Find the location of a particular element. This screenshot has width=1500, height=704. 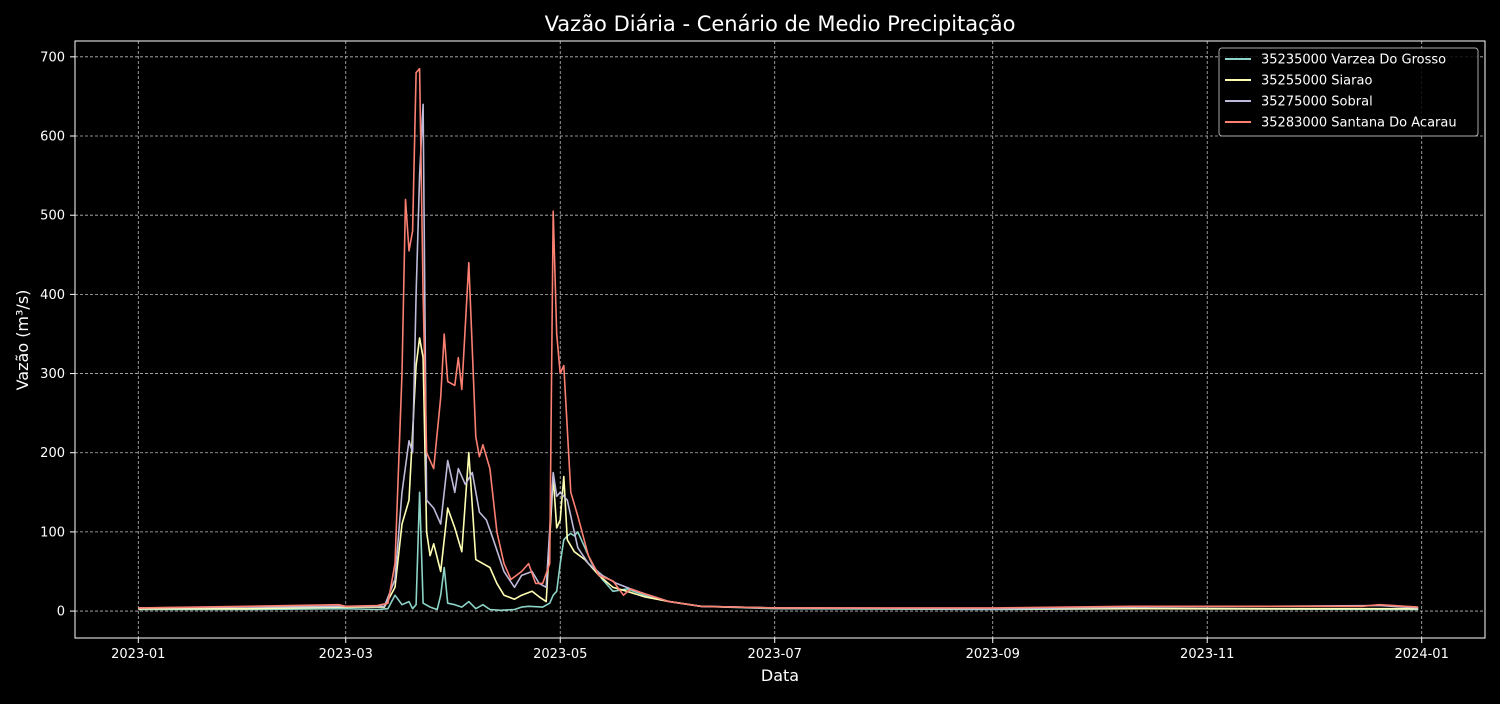

y-tick-label: 300 is located at coordinates (52, 374).